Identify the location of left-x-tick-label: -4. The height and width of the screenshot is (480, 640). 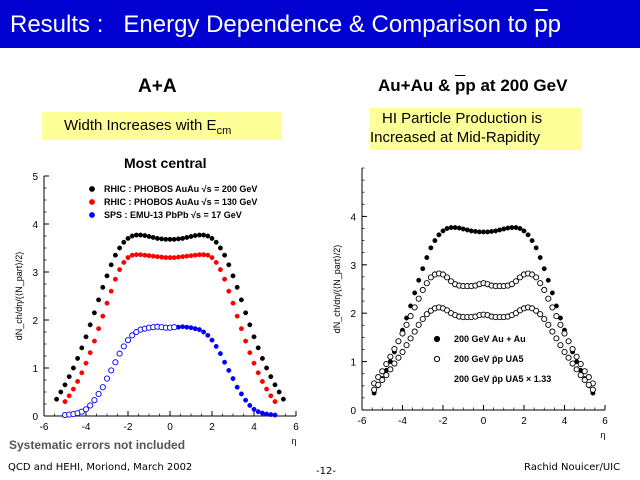
(86, 427).